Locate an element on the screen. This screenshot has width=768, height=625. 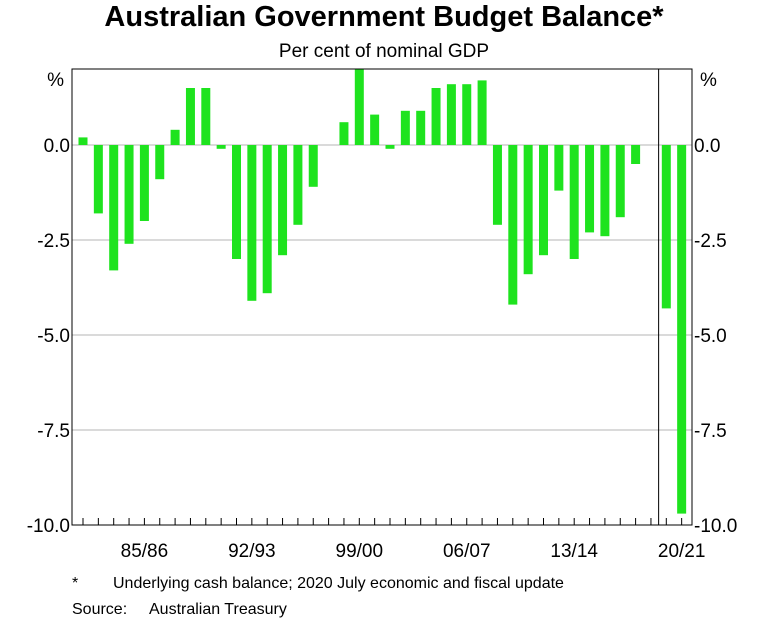
x-tick-label: 99/00 is located at coordinates (360, 551).